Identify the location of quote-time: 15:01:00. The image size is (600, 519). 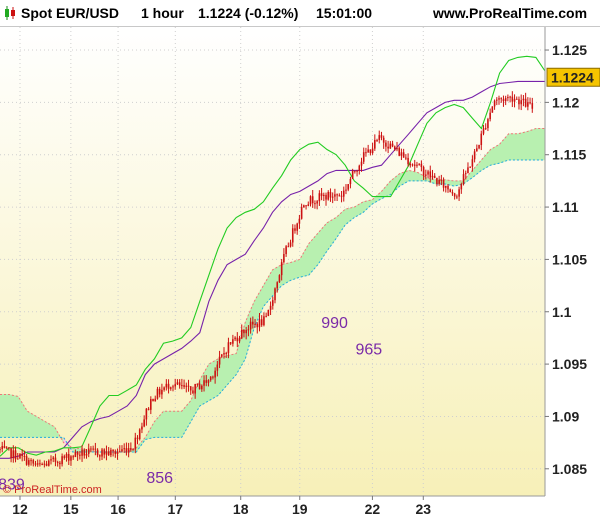
(344, 13).